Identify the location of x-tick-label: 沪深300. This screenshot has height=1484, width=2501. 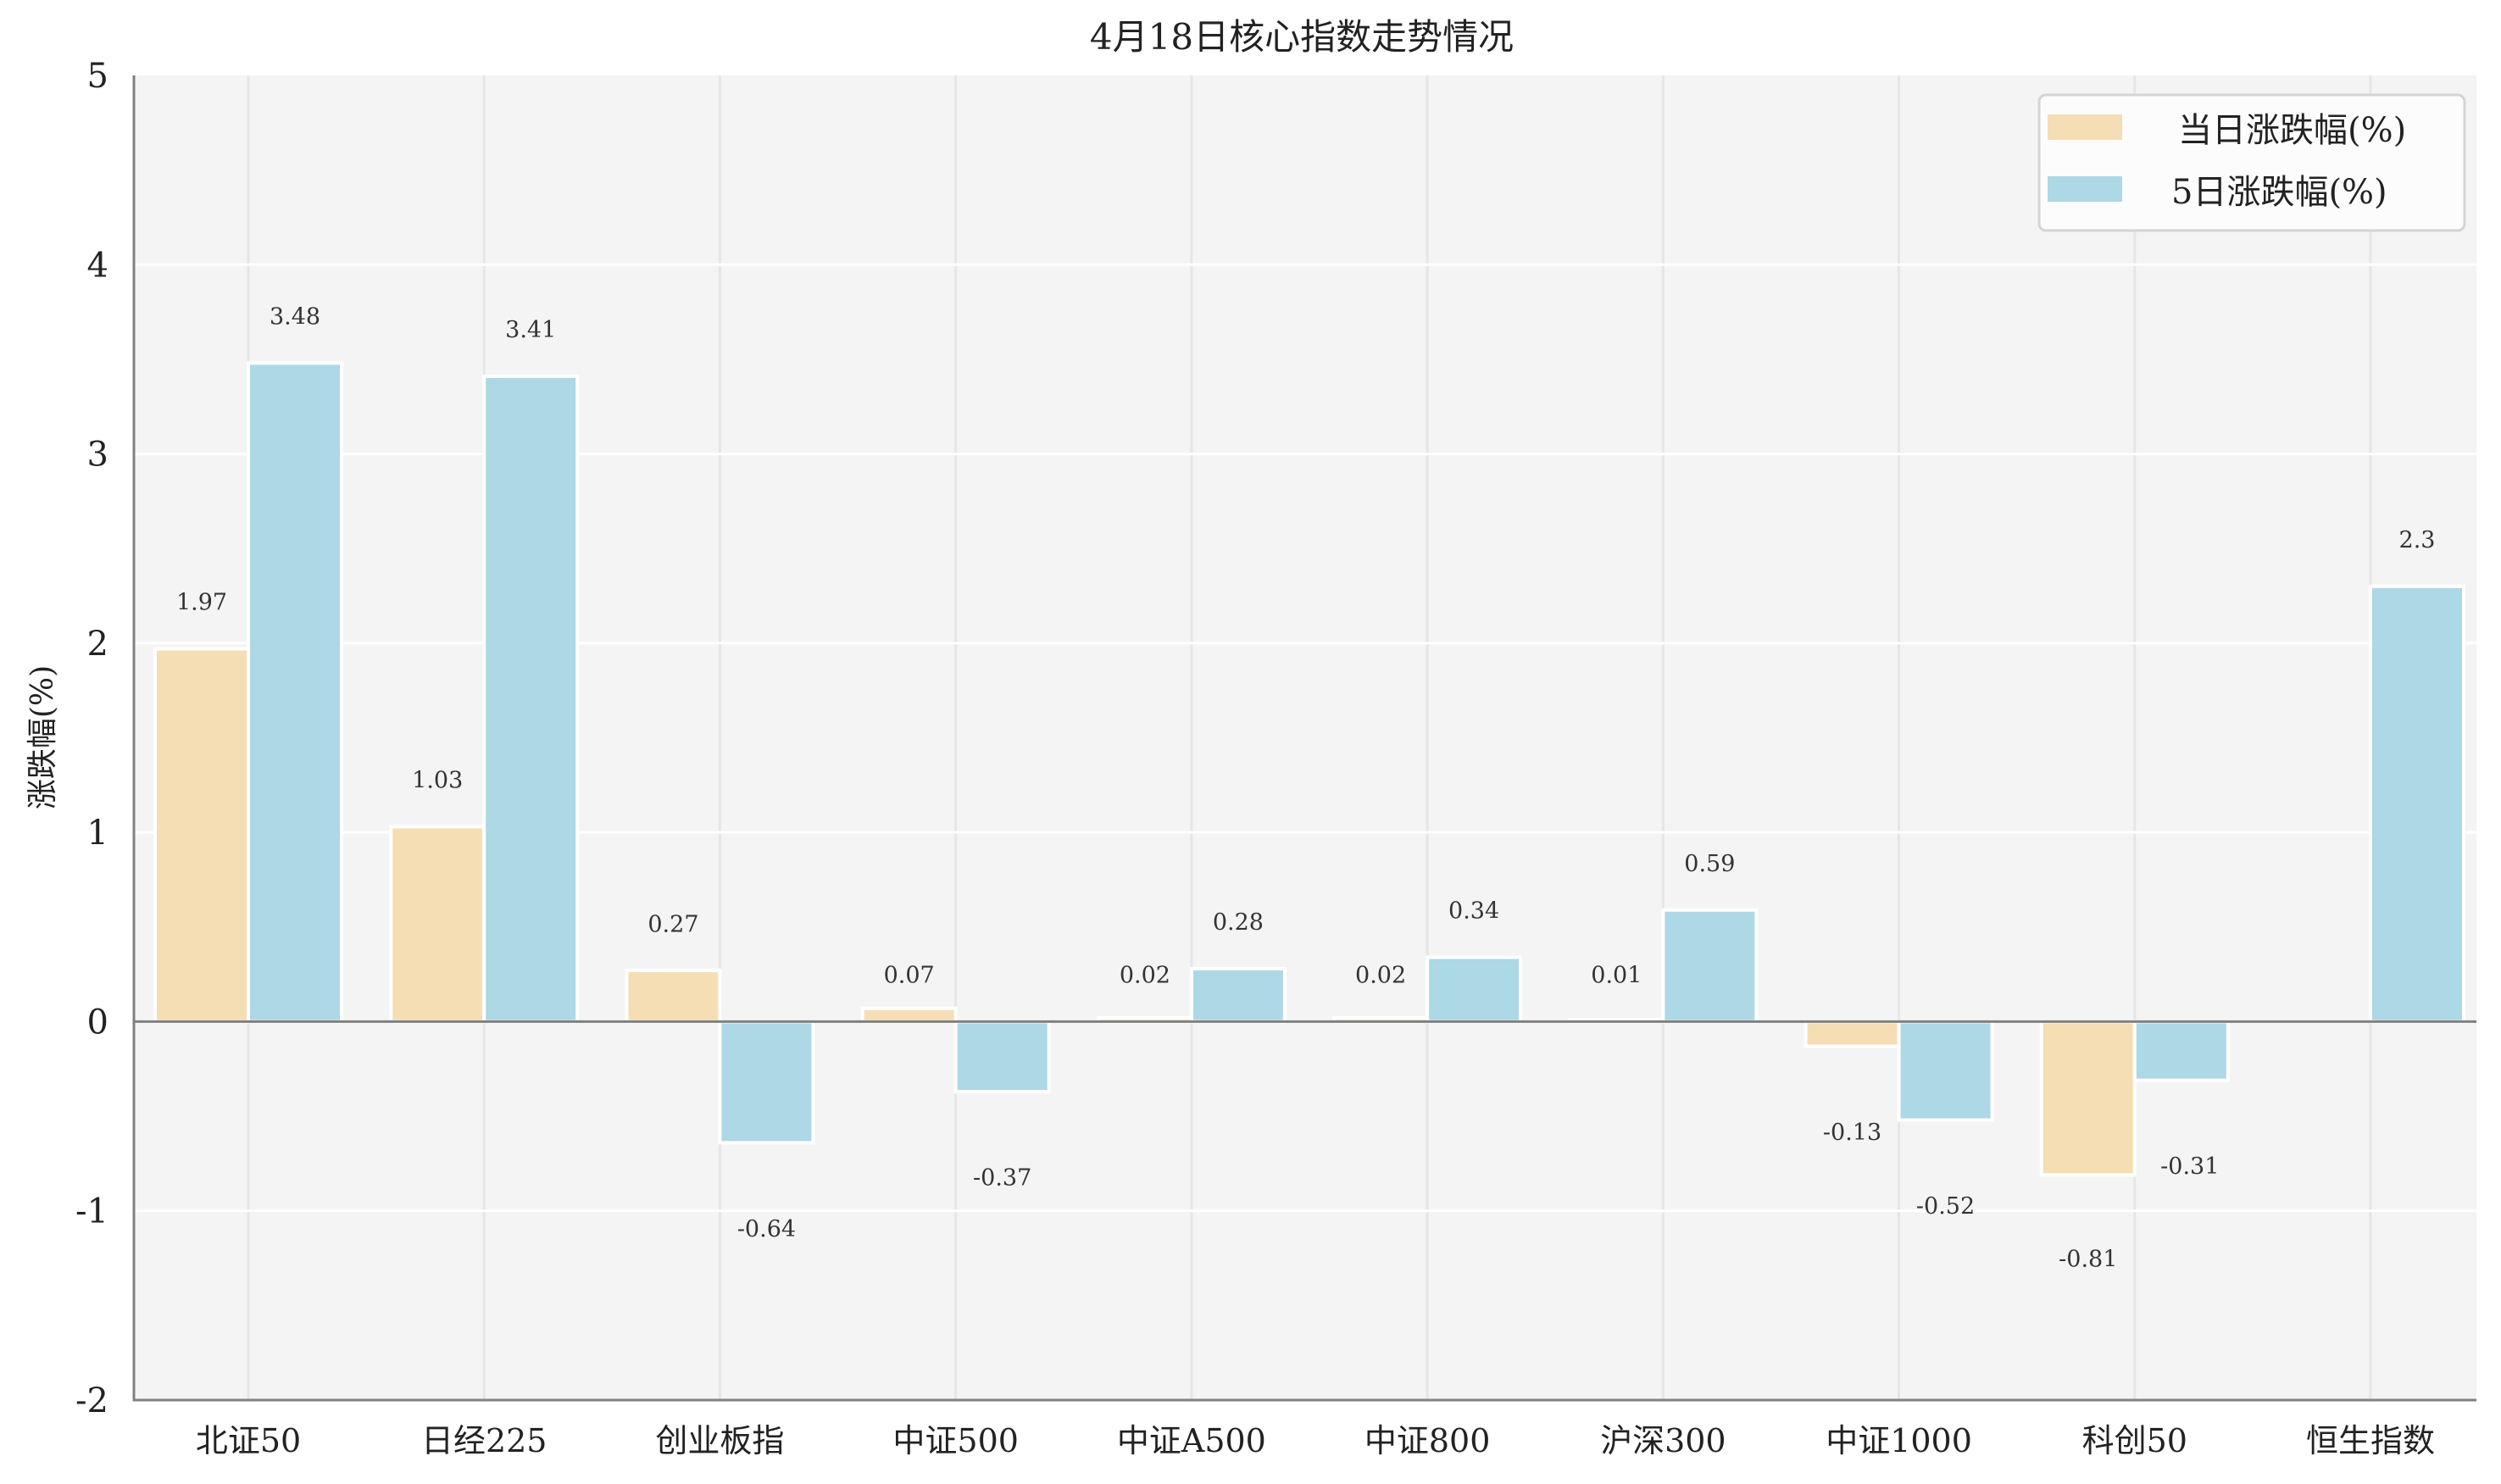
(1663, 1440).